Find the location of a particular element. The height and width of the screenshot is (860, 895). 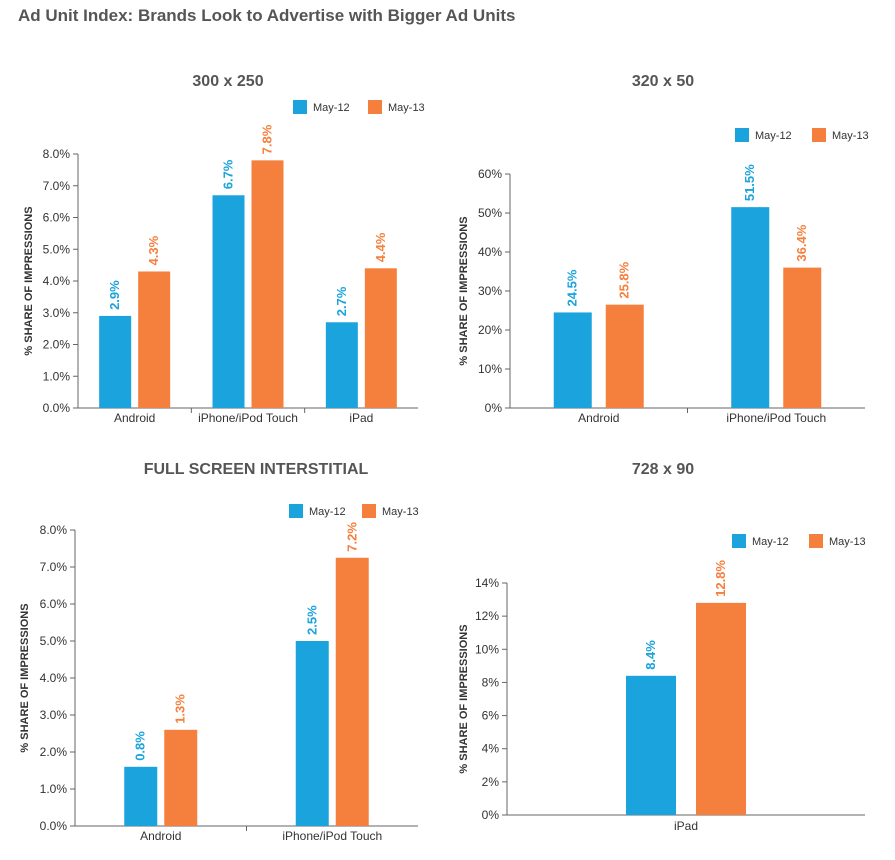

chart-3-ytick-label-5: 10% is located at coordinates (487, 649).